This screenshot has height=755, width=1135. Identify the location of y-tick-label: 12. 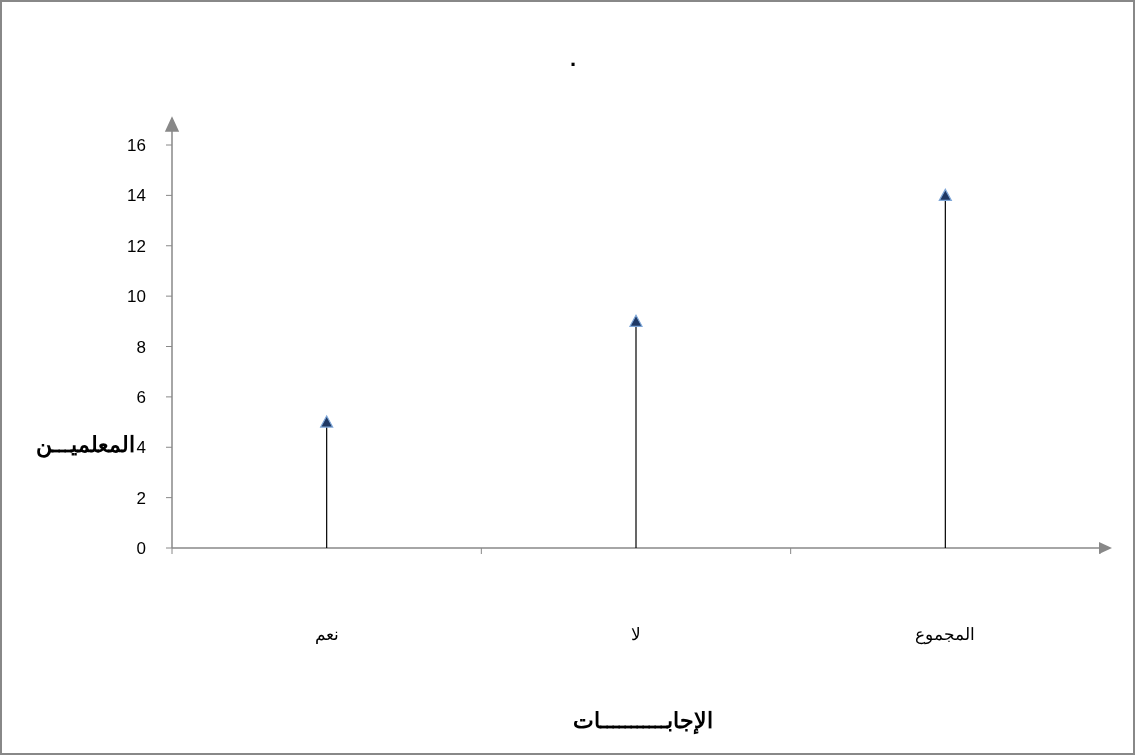
(136, 246).